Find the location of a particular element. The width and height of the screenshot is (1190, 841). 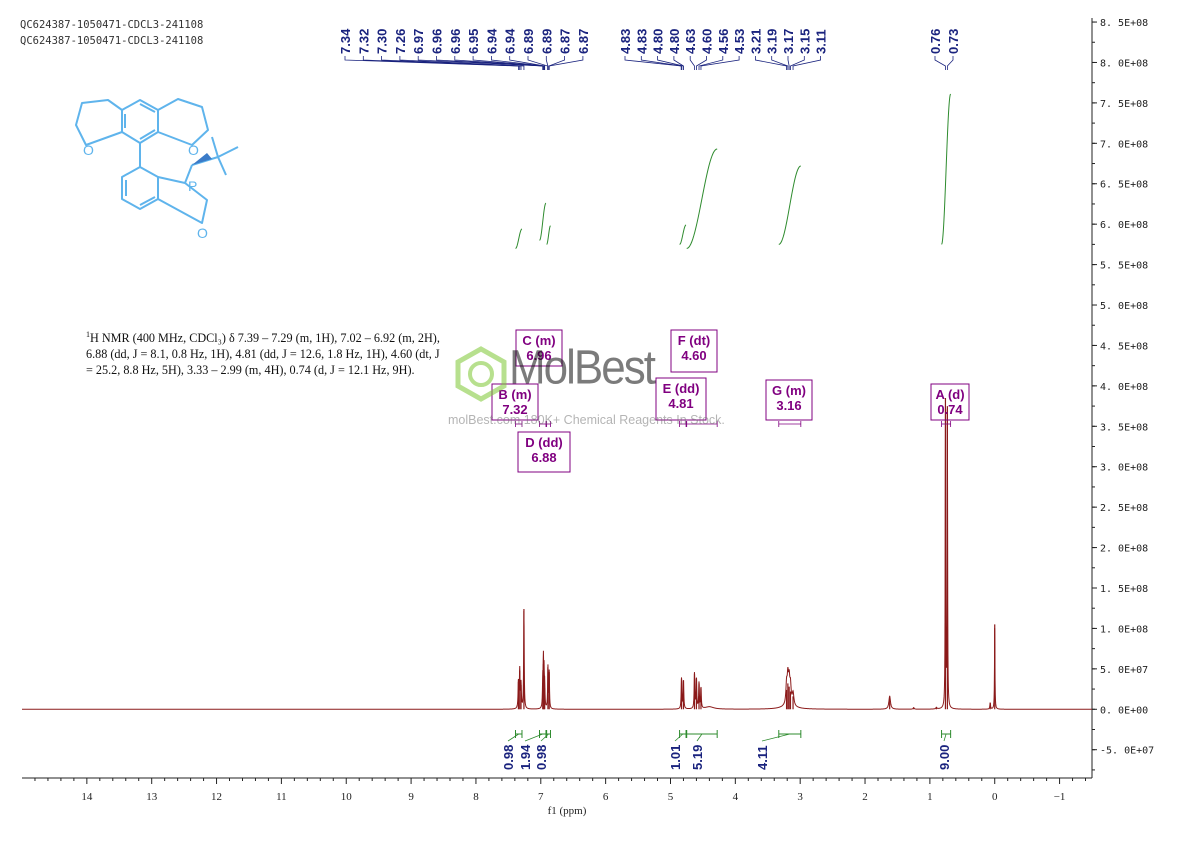

y-tick-label: 2. 0E+08 is located at coordinates (1124, 549).